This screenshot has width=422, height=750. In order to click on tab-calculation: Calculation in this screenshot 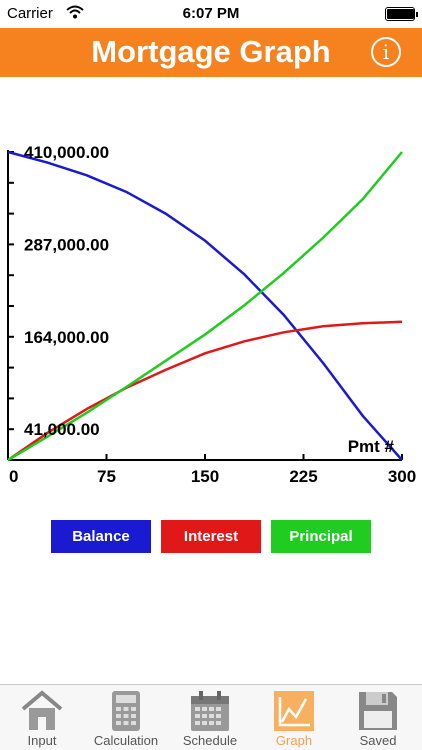, I will do `click(126, 717)`.